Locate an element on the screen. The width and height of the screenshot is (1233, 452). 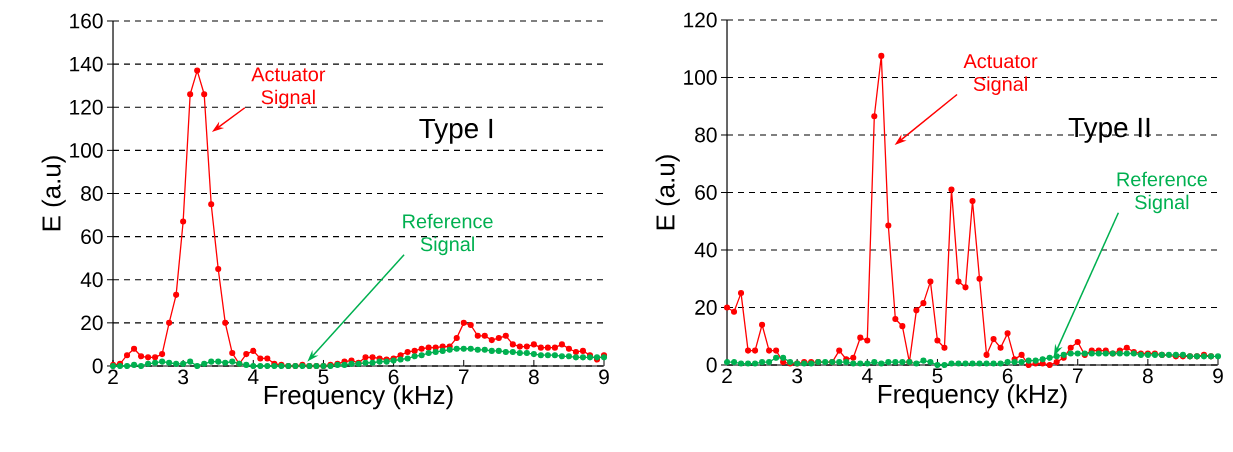
text: Type I is located at coordinates (456, 131).